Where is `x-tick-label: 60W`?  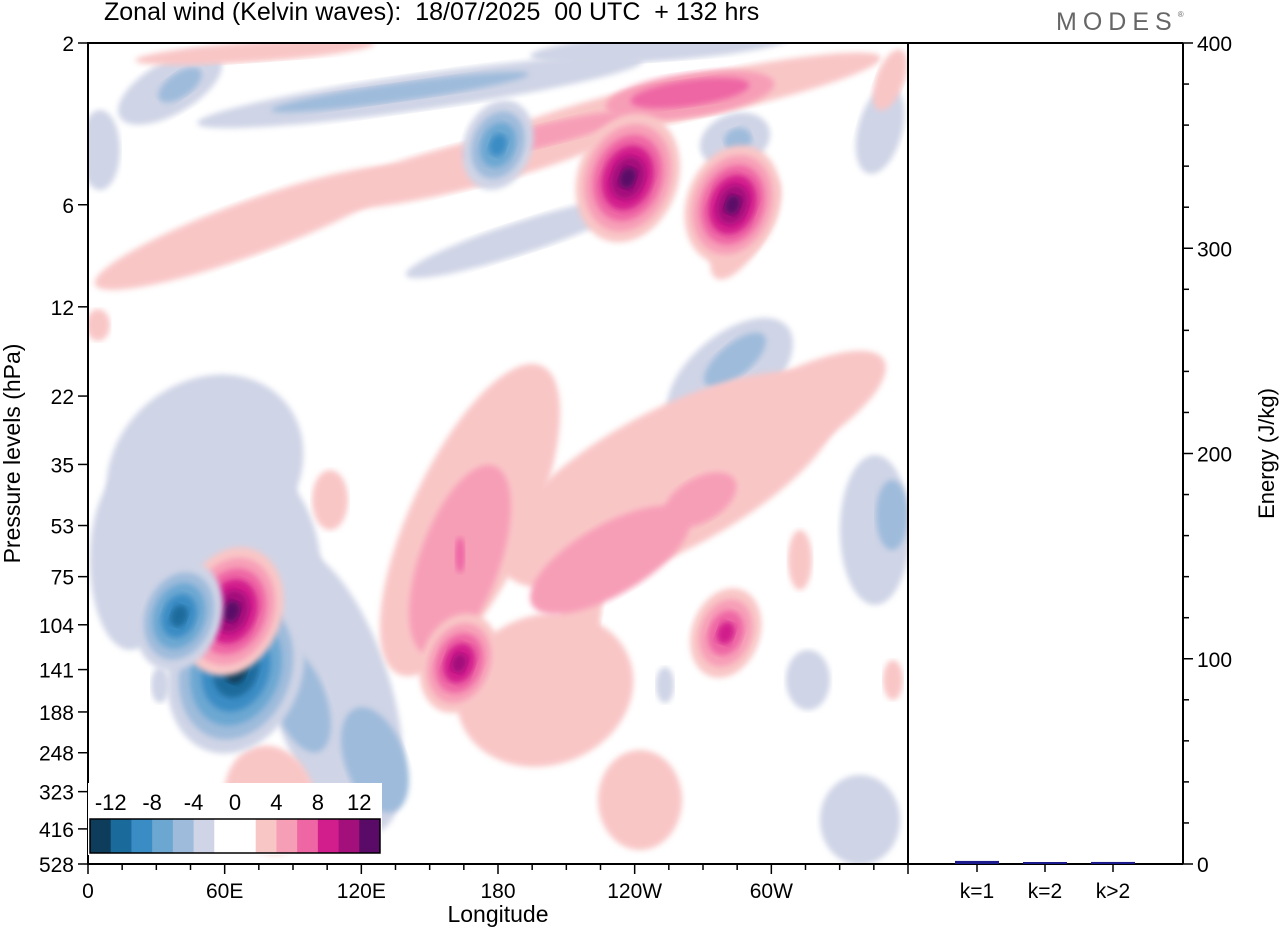 x-tick-label: 60W is located at coordinates (771, 891).